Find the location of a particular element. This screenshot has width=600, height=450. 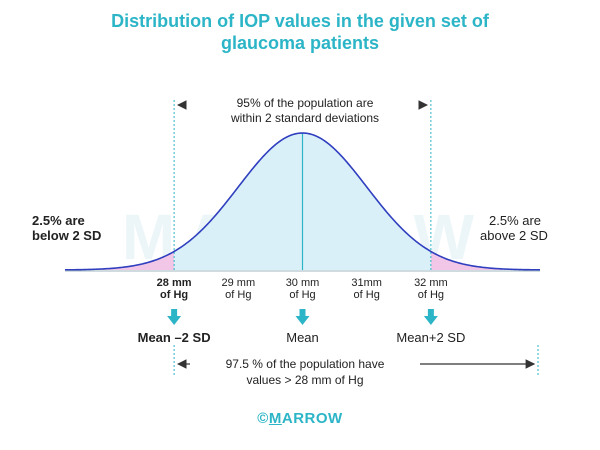

left-tail-label-line-2: below 2 SD is located at coordinates (67, 235).